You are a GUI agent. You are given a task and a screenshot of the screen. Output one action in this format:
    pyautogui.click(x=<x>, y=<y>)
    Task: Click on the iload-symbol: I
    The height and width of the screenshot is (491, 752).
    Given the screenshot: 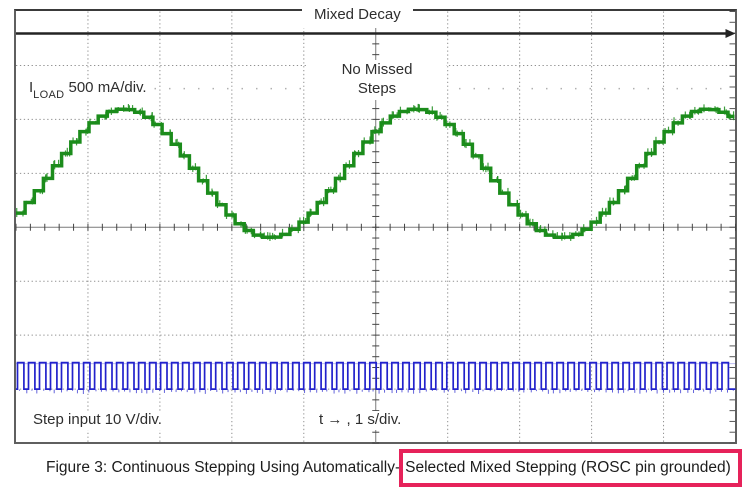 What is the action you would take?
    pyautogui.click(x=31, y=87)
    